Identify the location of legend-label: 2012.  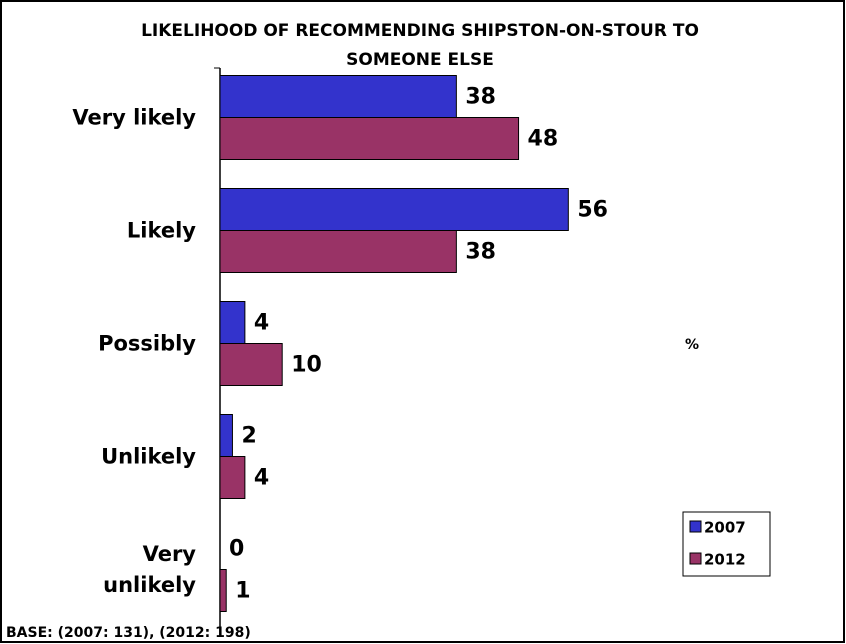
(725, 560).